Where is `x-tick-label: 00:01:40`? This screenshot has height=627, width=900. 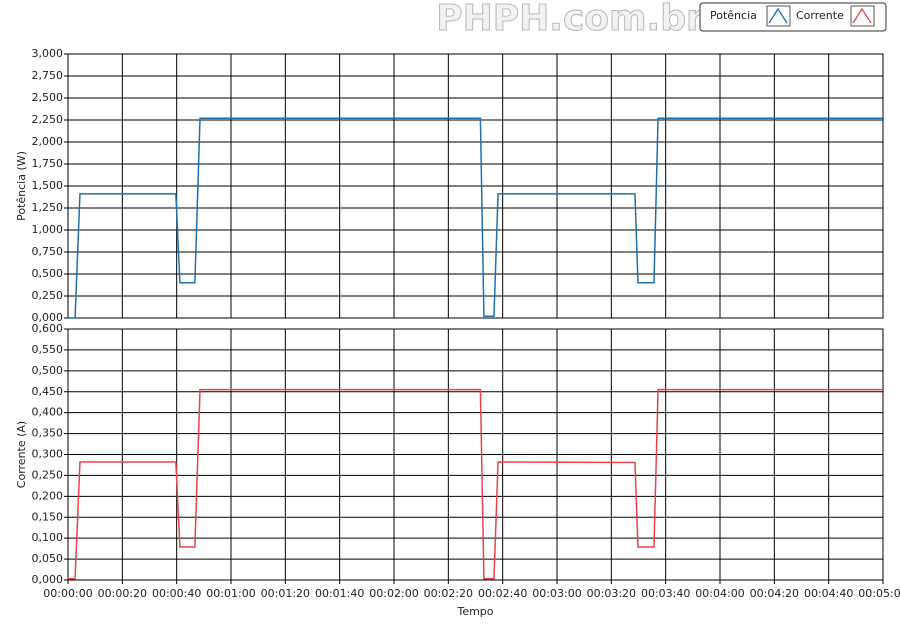 x-tick-label: 00:01:40 is located at coordinates (339, 593).